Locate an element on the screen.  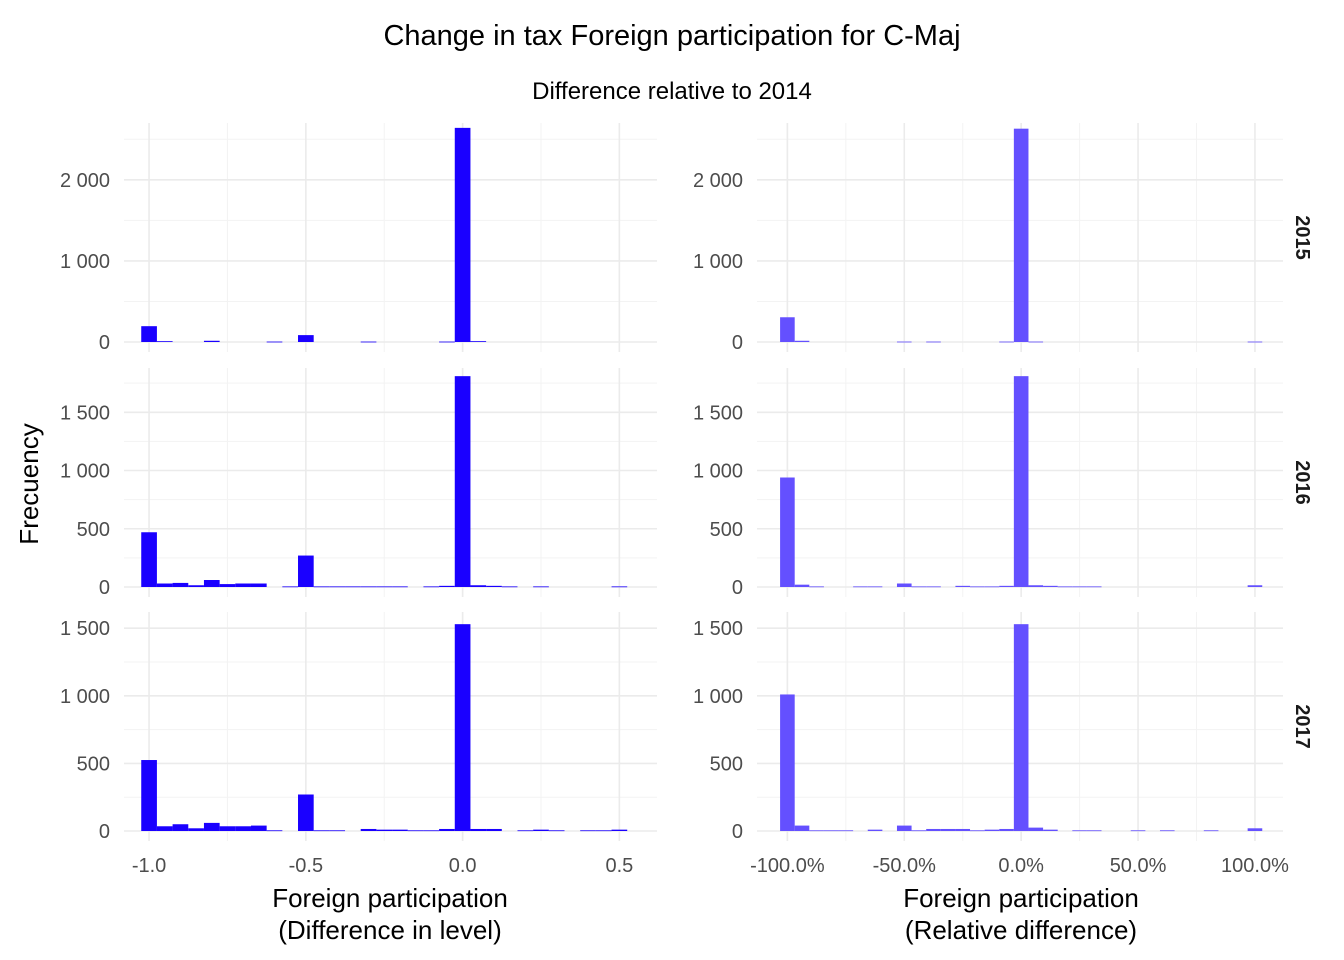
chart-subtitle: Difference relative to 2014 is located at coordinates (672, 91).